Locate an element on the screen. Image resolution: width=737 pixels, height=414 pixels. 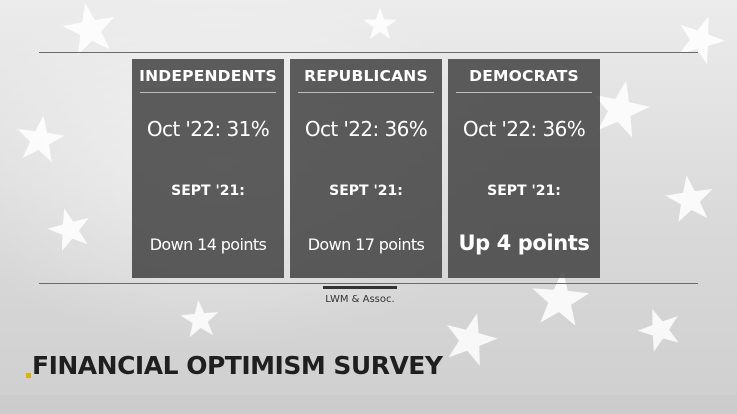
panel-group-label: INDEPENDENTS is located at coordinates (208, 76).